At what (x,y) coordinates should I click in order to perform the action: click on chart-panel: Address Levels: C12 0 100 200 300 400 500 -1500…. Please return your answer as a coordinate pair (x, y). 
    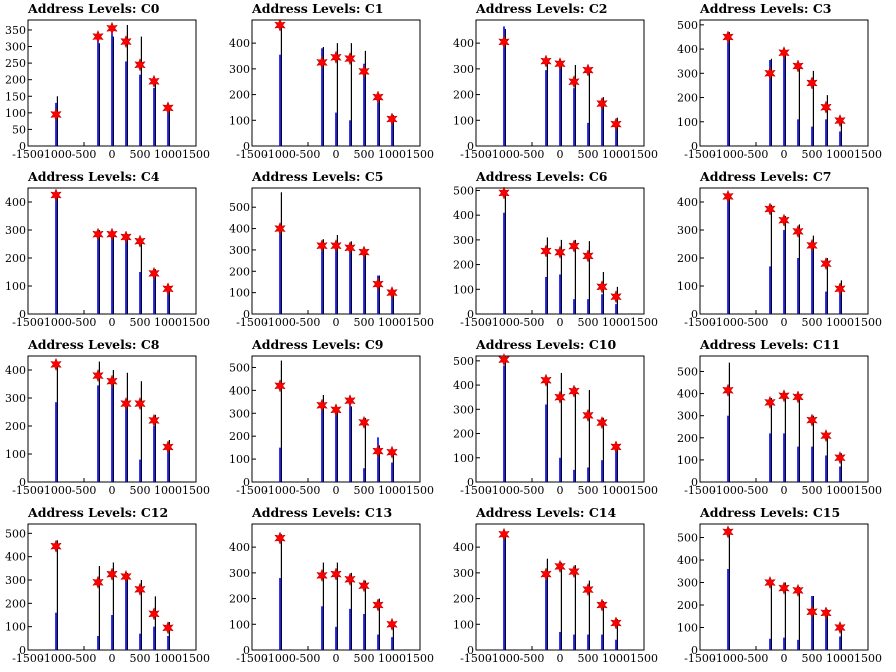
    Looking at the image, I should click on (107, 585).